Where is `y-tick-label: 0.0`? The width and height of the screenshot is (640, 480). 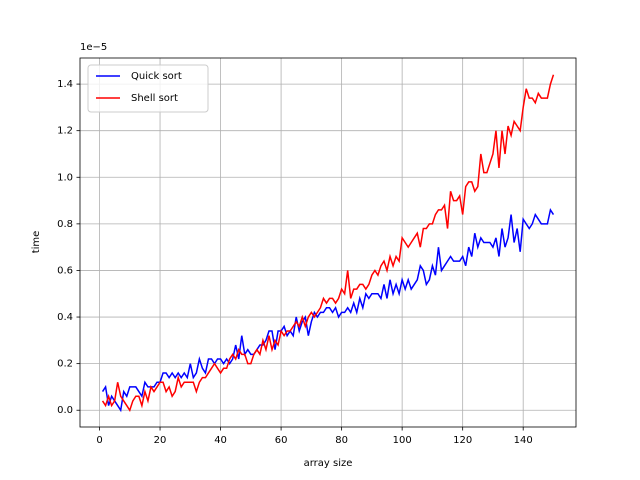 y-tick-label: 0.0 is located at coordinates (65, 410).